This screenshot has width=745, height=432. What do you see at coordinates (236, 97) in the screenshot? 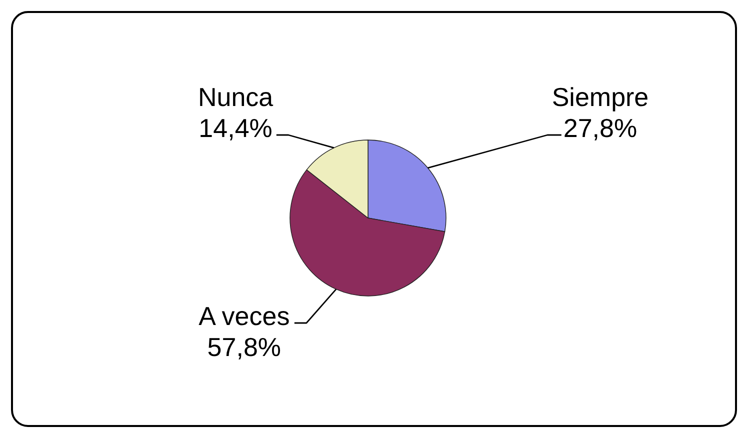
I see `slice-label: Nunca` at bounding box center [236, 97].